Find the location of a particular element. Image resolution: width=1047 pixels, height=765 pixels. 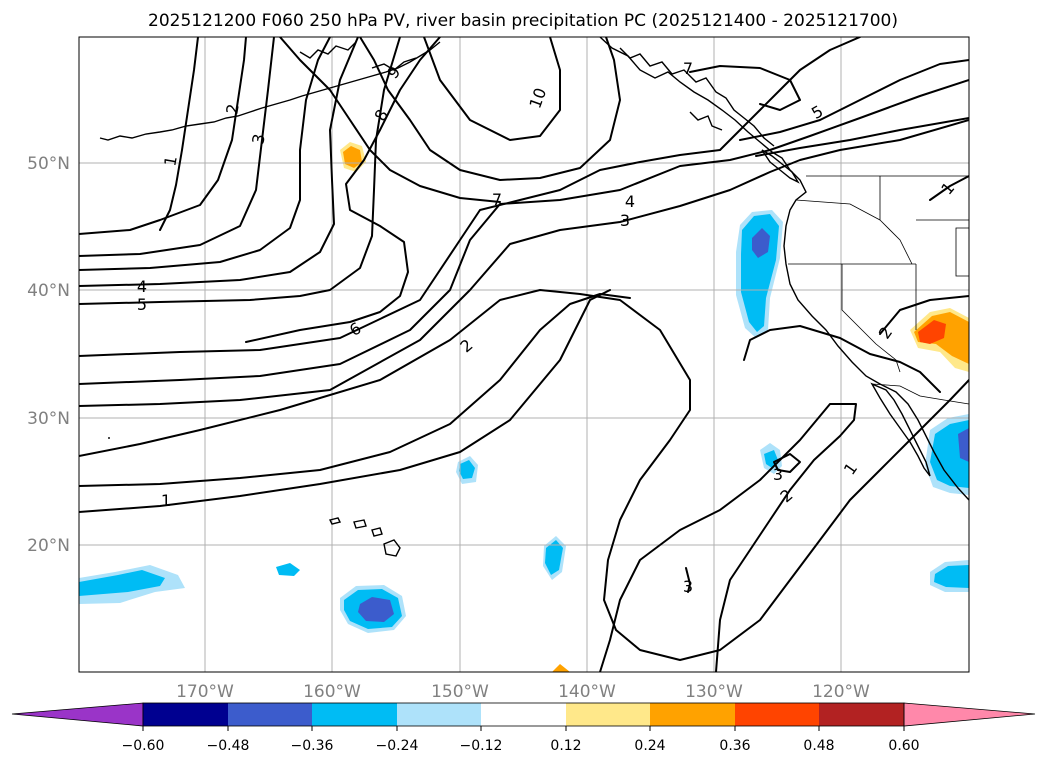

coast-hawaii is located at coordinates (335, 521).